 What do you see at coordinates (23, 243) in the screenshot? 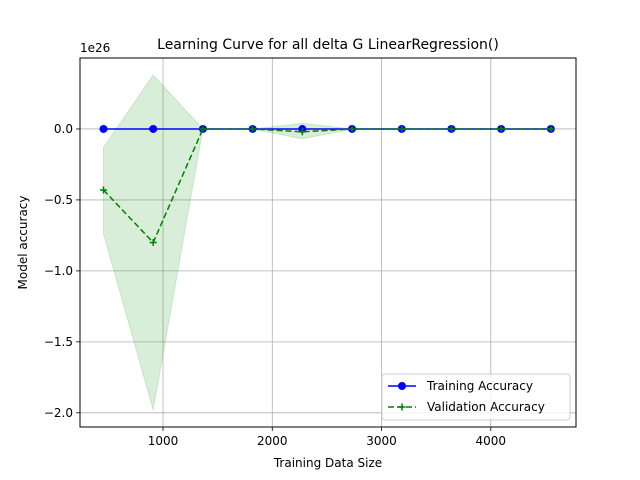
I see `y-axis-label: Model accuracy` at bounding box center [23, 243].